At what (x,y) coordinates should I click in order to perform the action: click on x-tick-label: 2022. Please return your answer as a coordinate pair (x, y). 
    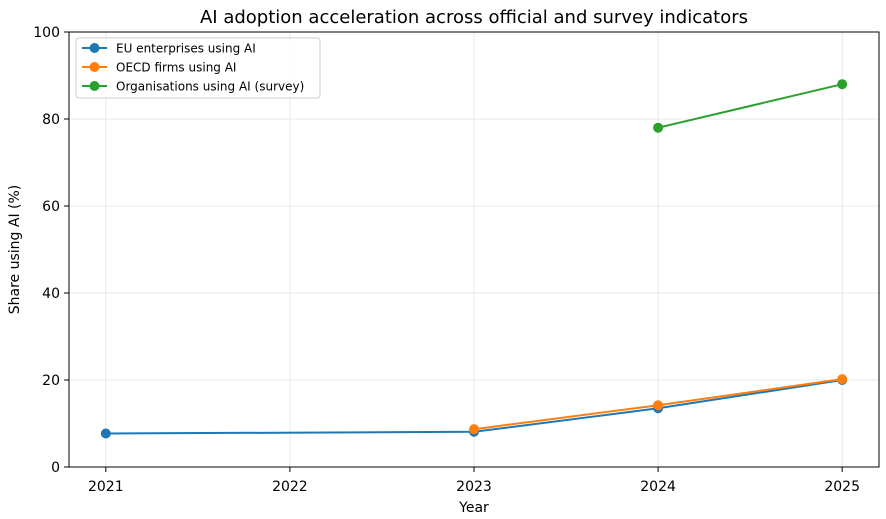
    Looking at the image, I should click on (290, 487).